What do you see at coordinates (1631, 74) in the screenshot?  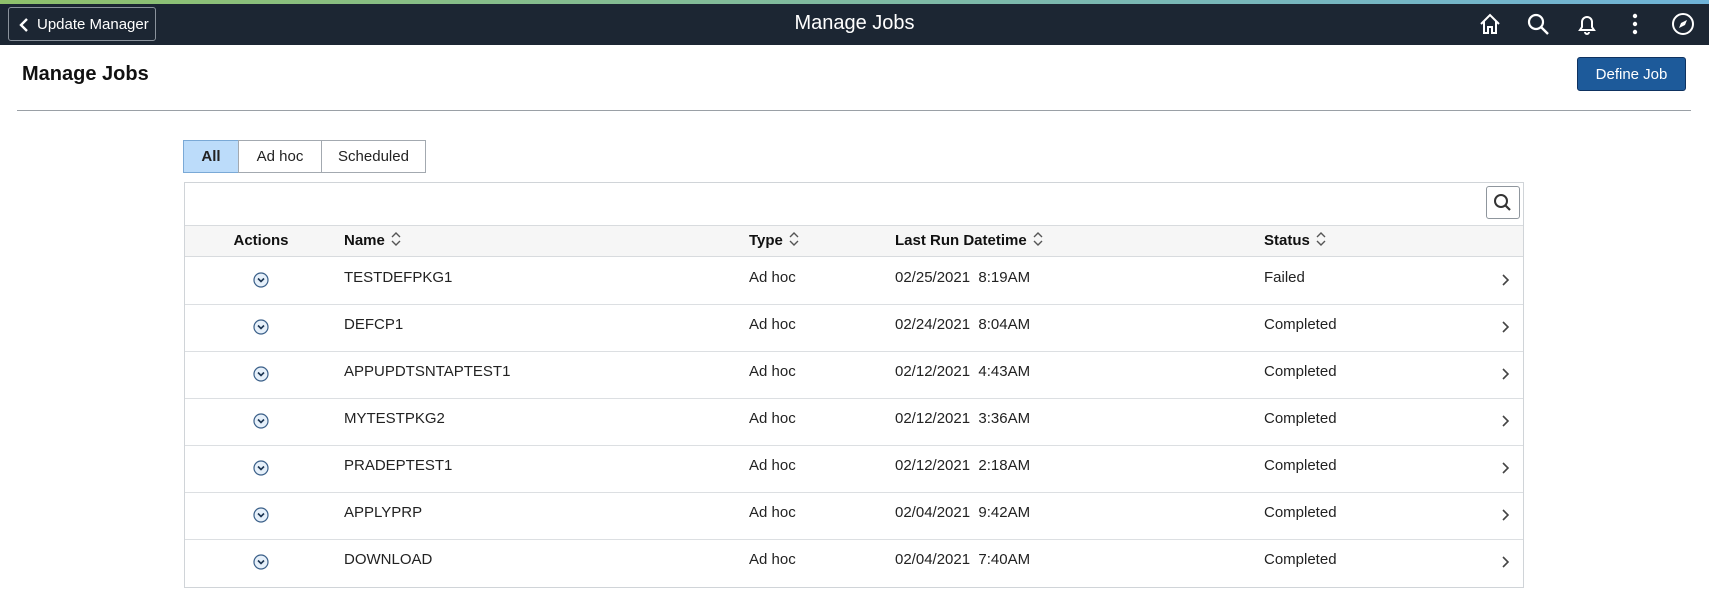 I see `define-job-button: Define Job` at bounding box center [1631, 74].